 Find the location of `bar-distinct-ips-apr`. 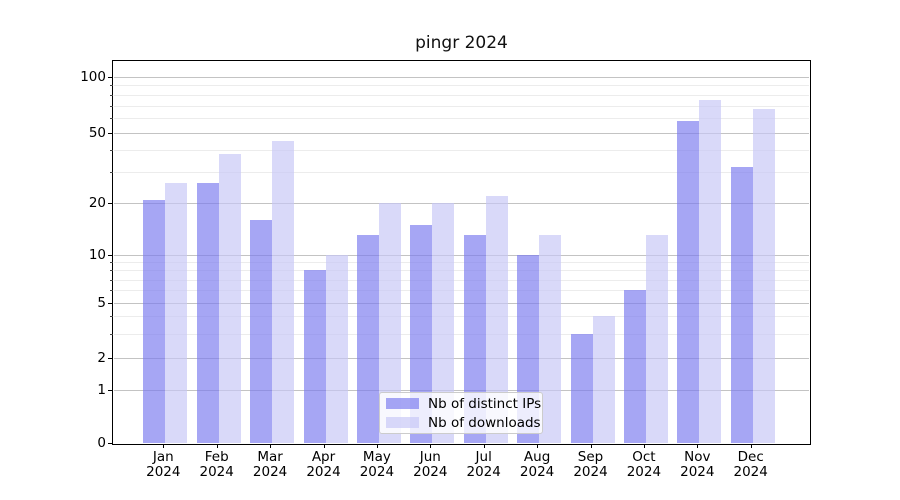

bar-distinct-ips-apr is located at coordinates (314, 356).